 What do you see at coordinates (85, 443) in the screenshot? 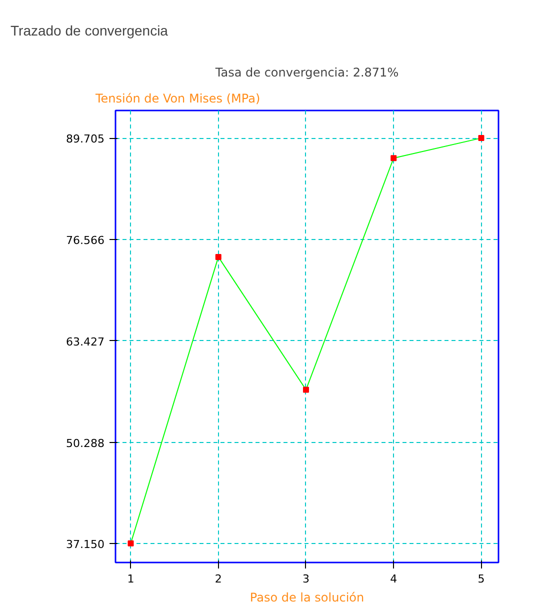
I see `y-tick-label: 50.288` at bounding box center [85, 443].